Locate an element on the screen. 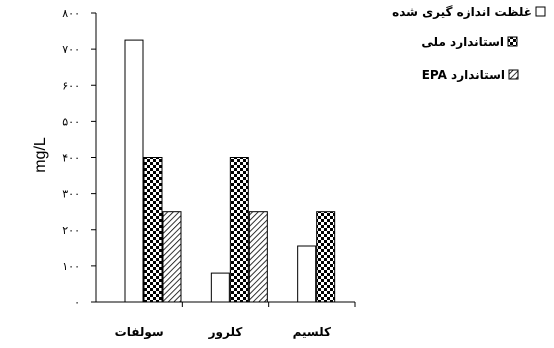  y-tick-label: ۱۰۰ is located at coordinates (71, 266).